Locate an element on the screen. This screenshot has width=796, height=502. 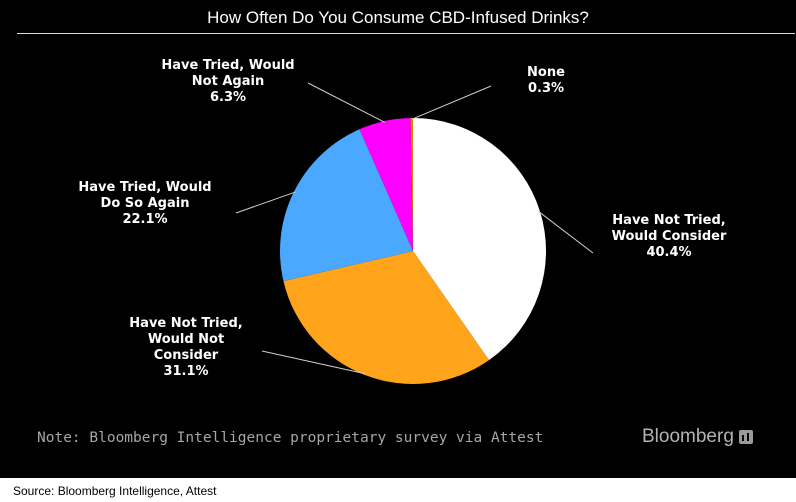
slice-value-label: 31.1% is located at coordinates (185, 371).